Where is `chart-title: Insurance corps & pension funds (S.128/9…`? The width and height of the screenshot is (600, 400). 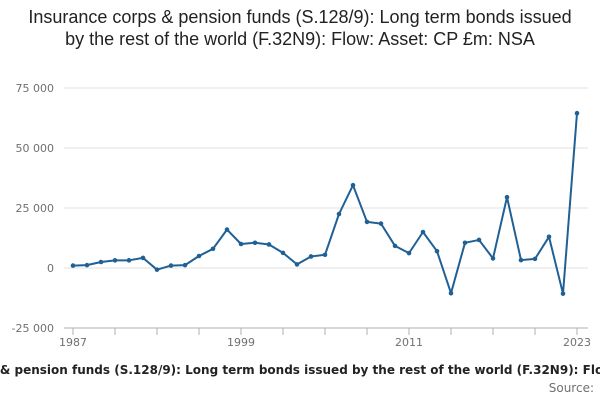
chart-title: Insurance corps & pension funds (S.128/9… is located at coordinates (300, 28).